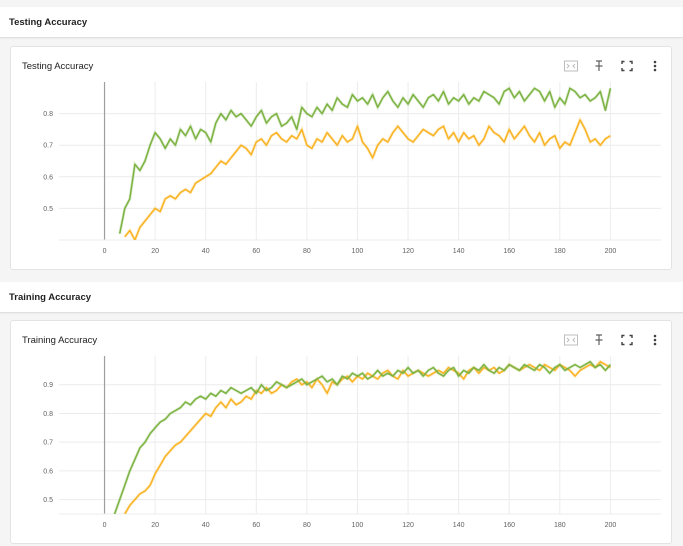  I want to click on chart-title: Training Accuracy, so click(60, 340).